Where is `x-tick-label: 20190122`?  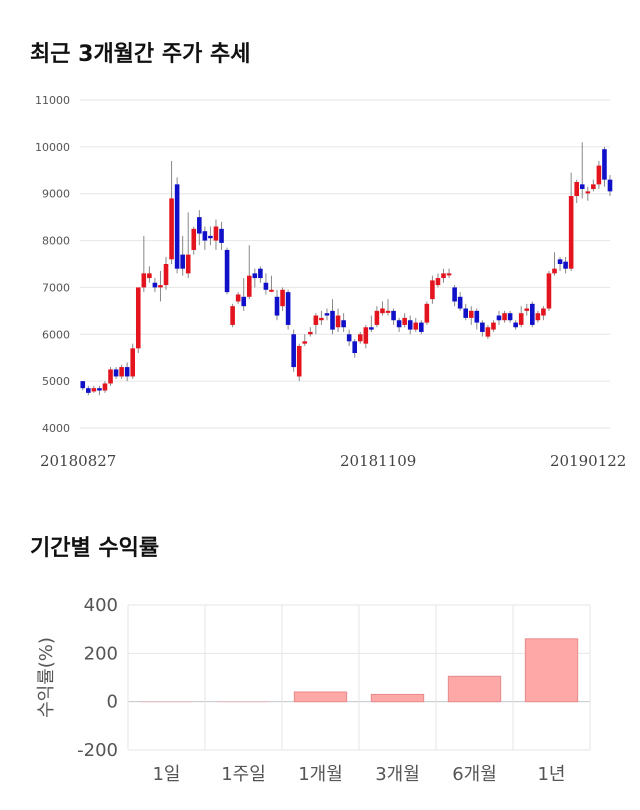 x-tick-label: 20190122 is located at coordinates (588, 461).